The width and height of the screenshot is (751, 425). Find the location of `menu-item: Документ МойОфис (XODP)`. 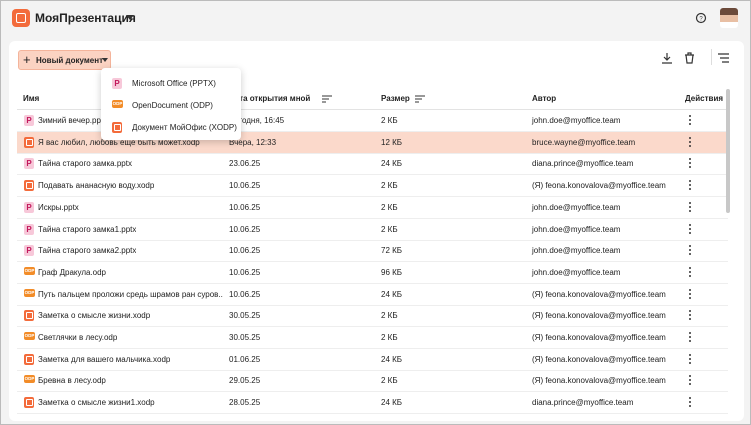

menu-item: Документ МойОфис (XODP) is located at coordinates (171, 127).